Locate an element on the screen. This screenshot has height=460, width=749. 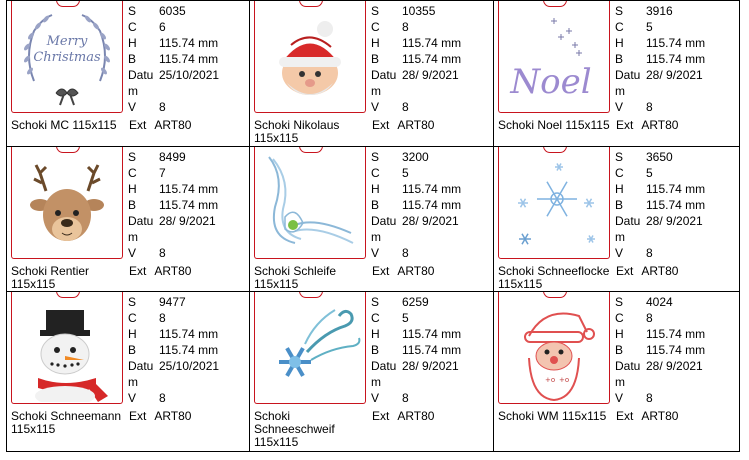
stitches-value: 9477 is located at coordinates (172, 302).